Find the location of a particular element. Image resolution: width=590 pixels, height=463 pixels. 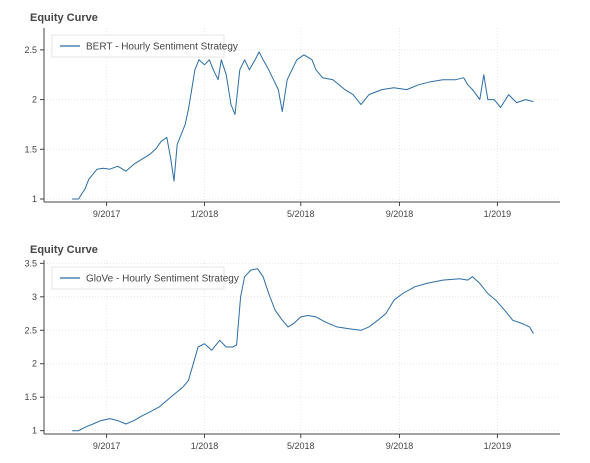

y-tick-label: 3.5 is located at coordinates (30, 263).